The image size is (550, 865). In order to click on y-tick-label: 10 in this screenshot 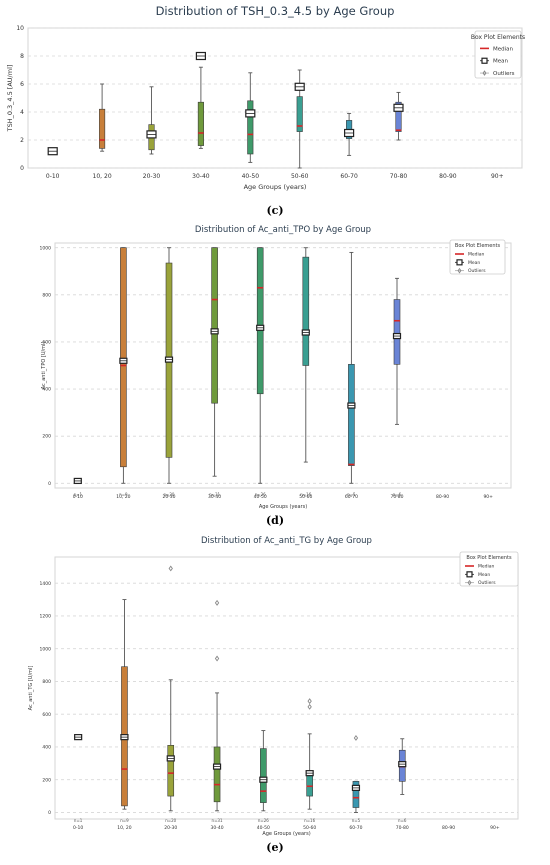, I will do `click(20, 28)`.